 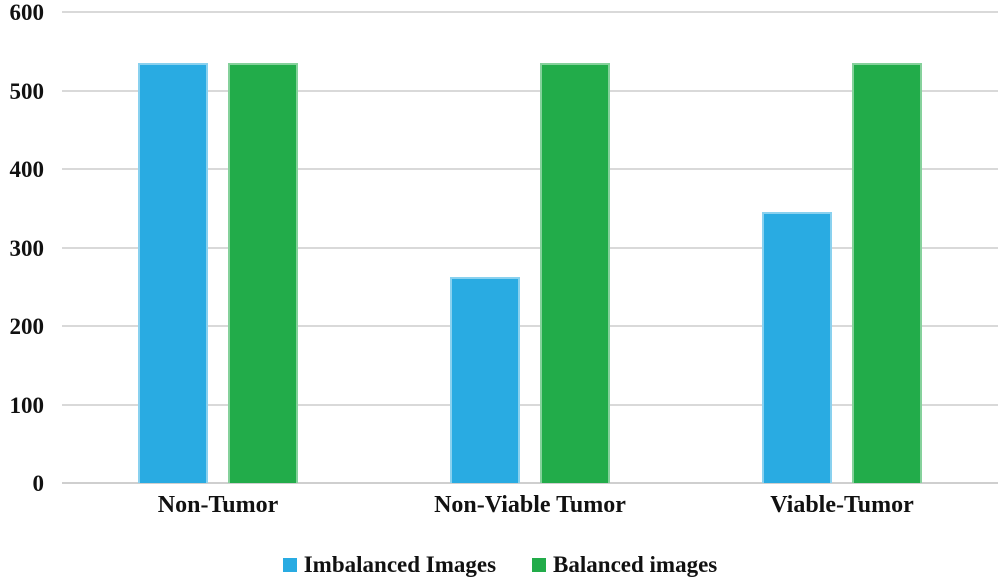 I want to click on legend-label: Imbalanced Images, so click(x=400, y=564).